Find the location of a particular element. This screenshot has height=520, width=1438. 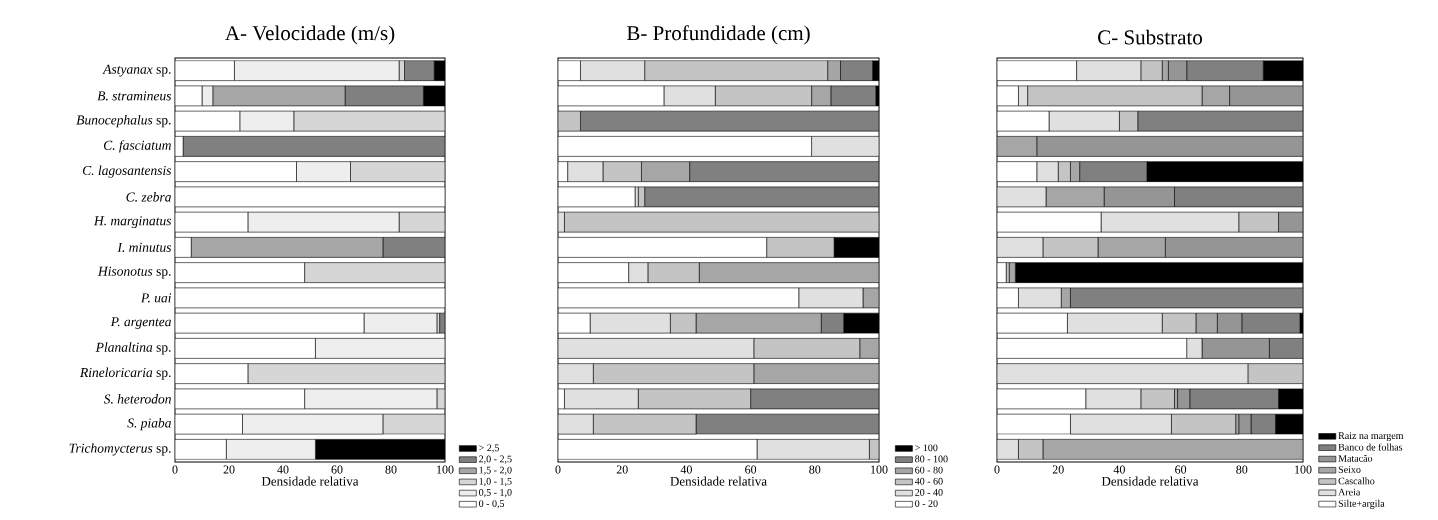

y-tick-label: Rineloricaria sp. is located at coordinates (125, 373).